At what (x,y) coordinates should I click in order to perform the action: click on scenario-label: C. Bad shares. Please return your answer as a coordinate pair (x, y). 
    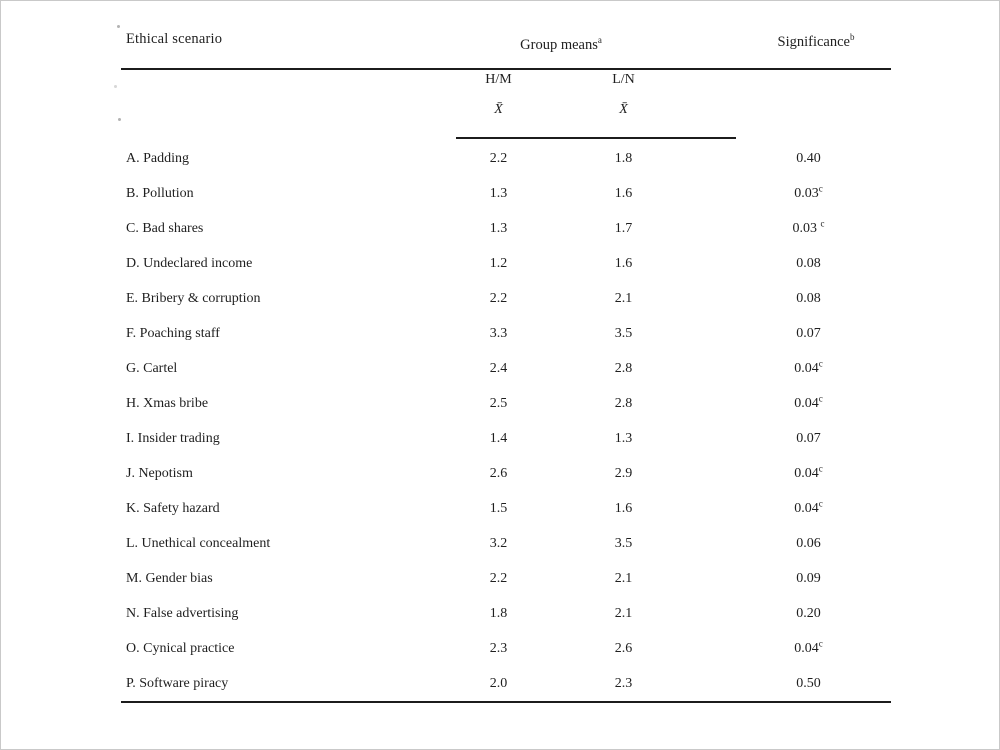
    Looking at the image, I should click on (165, 228).